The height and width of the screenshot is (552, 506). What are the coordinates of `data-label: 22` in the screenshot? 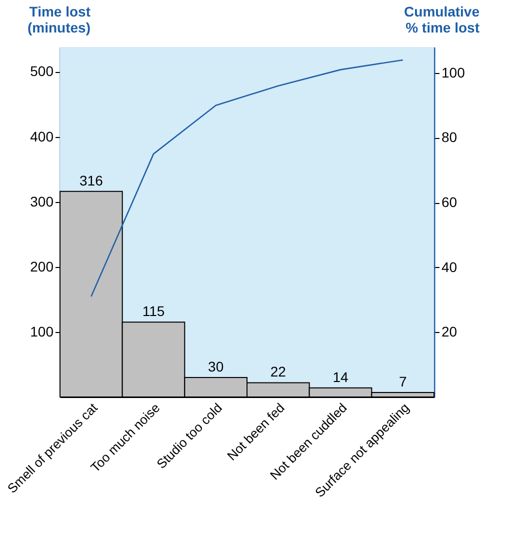 It's located at (278, 372).